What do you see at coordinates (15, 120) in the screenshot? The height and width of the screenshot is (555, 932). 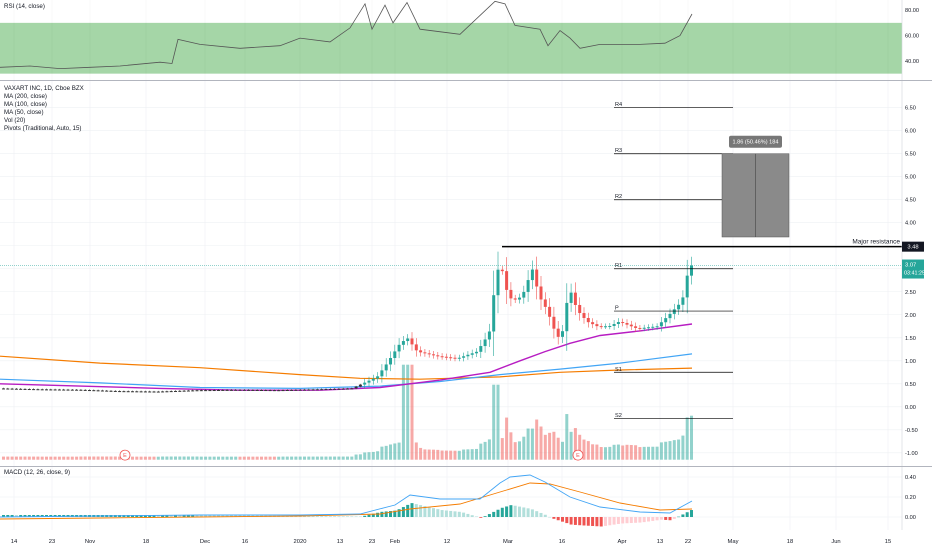 I see `legend-volume: Vol (20)` at bounding box center [15, 120].